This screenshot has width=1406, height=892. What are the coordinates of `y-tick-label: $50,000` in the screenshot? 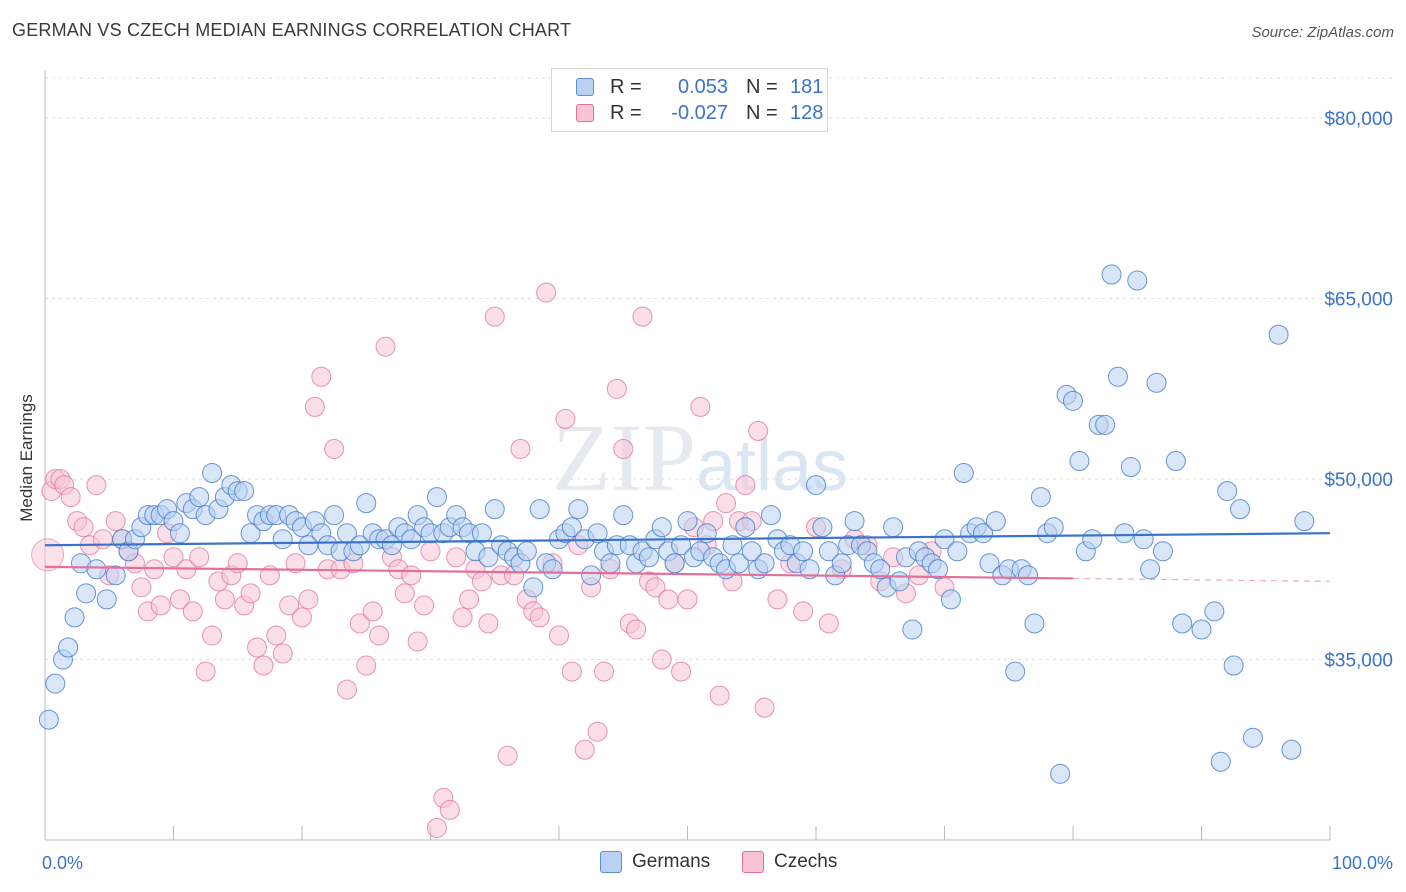 It's located at (1358, 480).